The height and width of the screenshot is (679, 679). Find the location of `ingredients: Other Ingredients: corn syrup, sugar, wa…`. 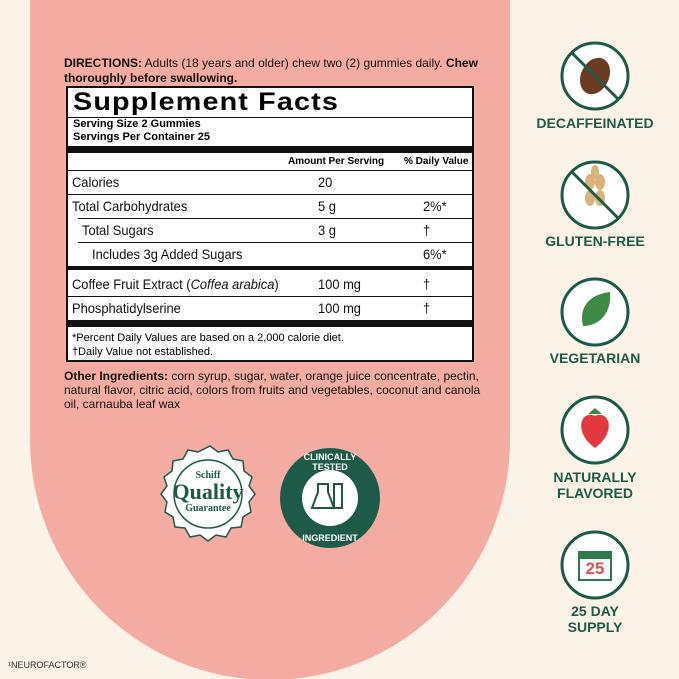

ingredients: Other Ingredients: corn syrup, sugar, wa… is located at coordinates (272, 390).